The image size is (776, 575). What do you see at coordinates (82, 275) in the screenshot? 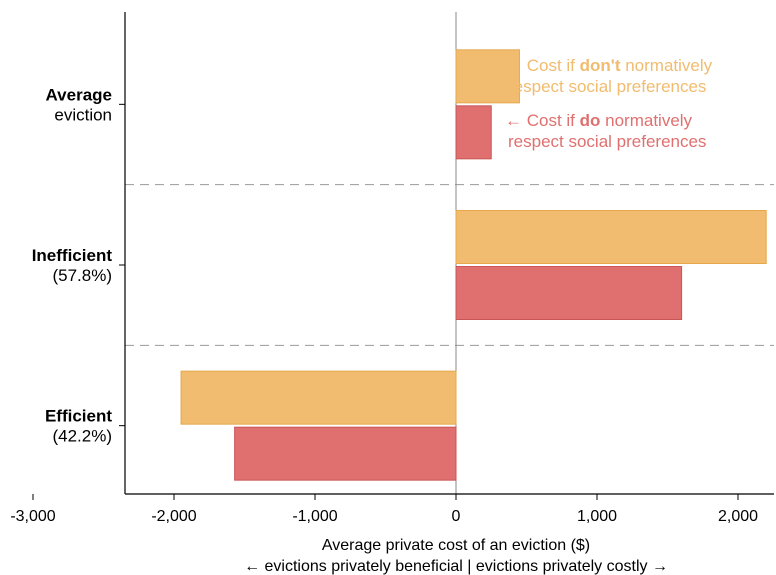
I see `category-sublabel: (57.8%)` at bounding box center [82, 275].